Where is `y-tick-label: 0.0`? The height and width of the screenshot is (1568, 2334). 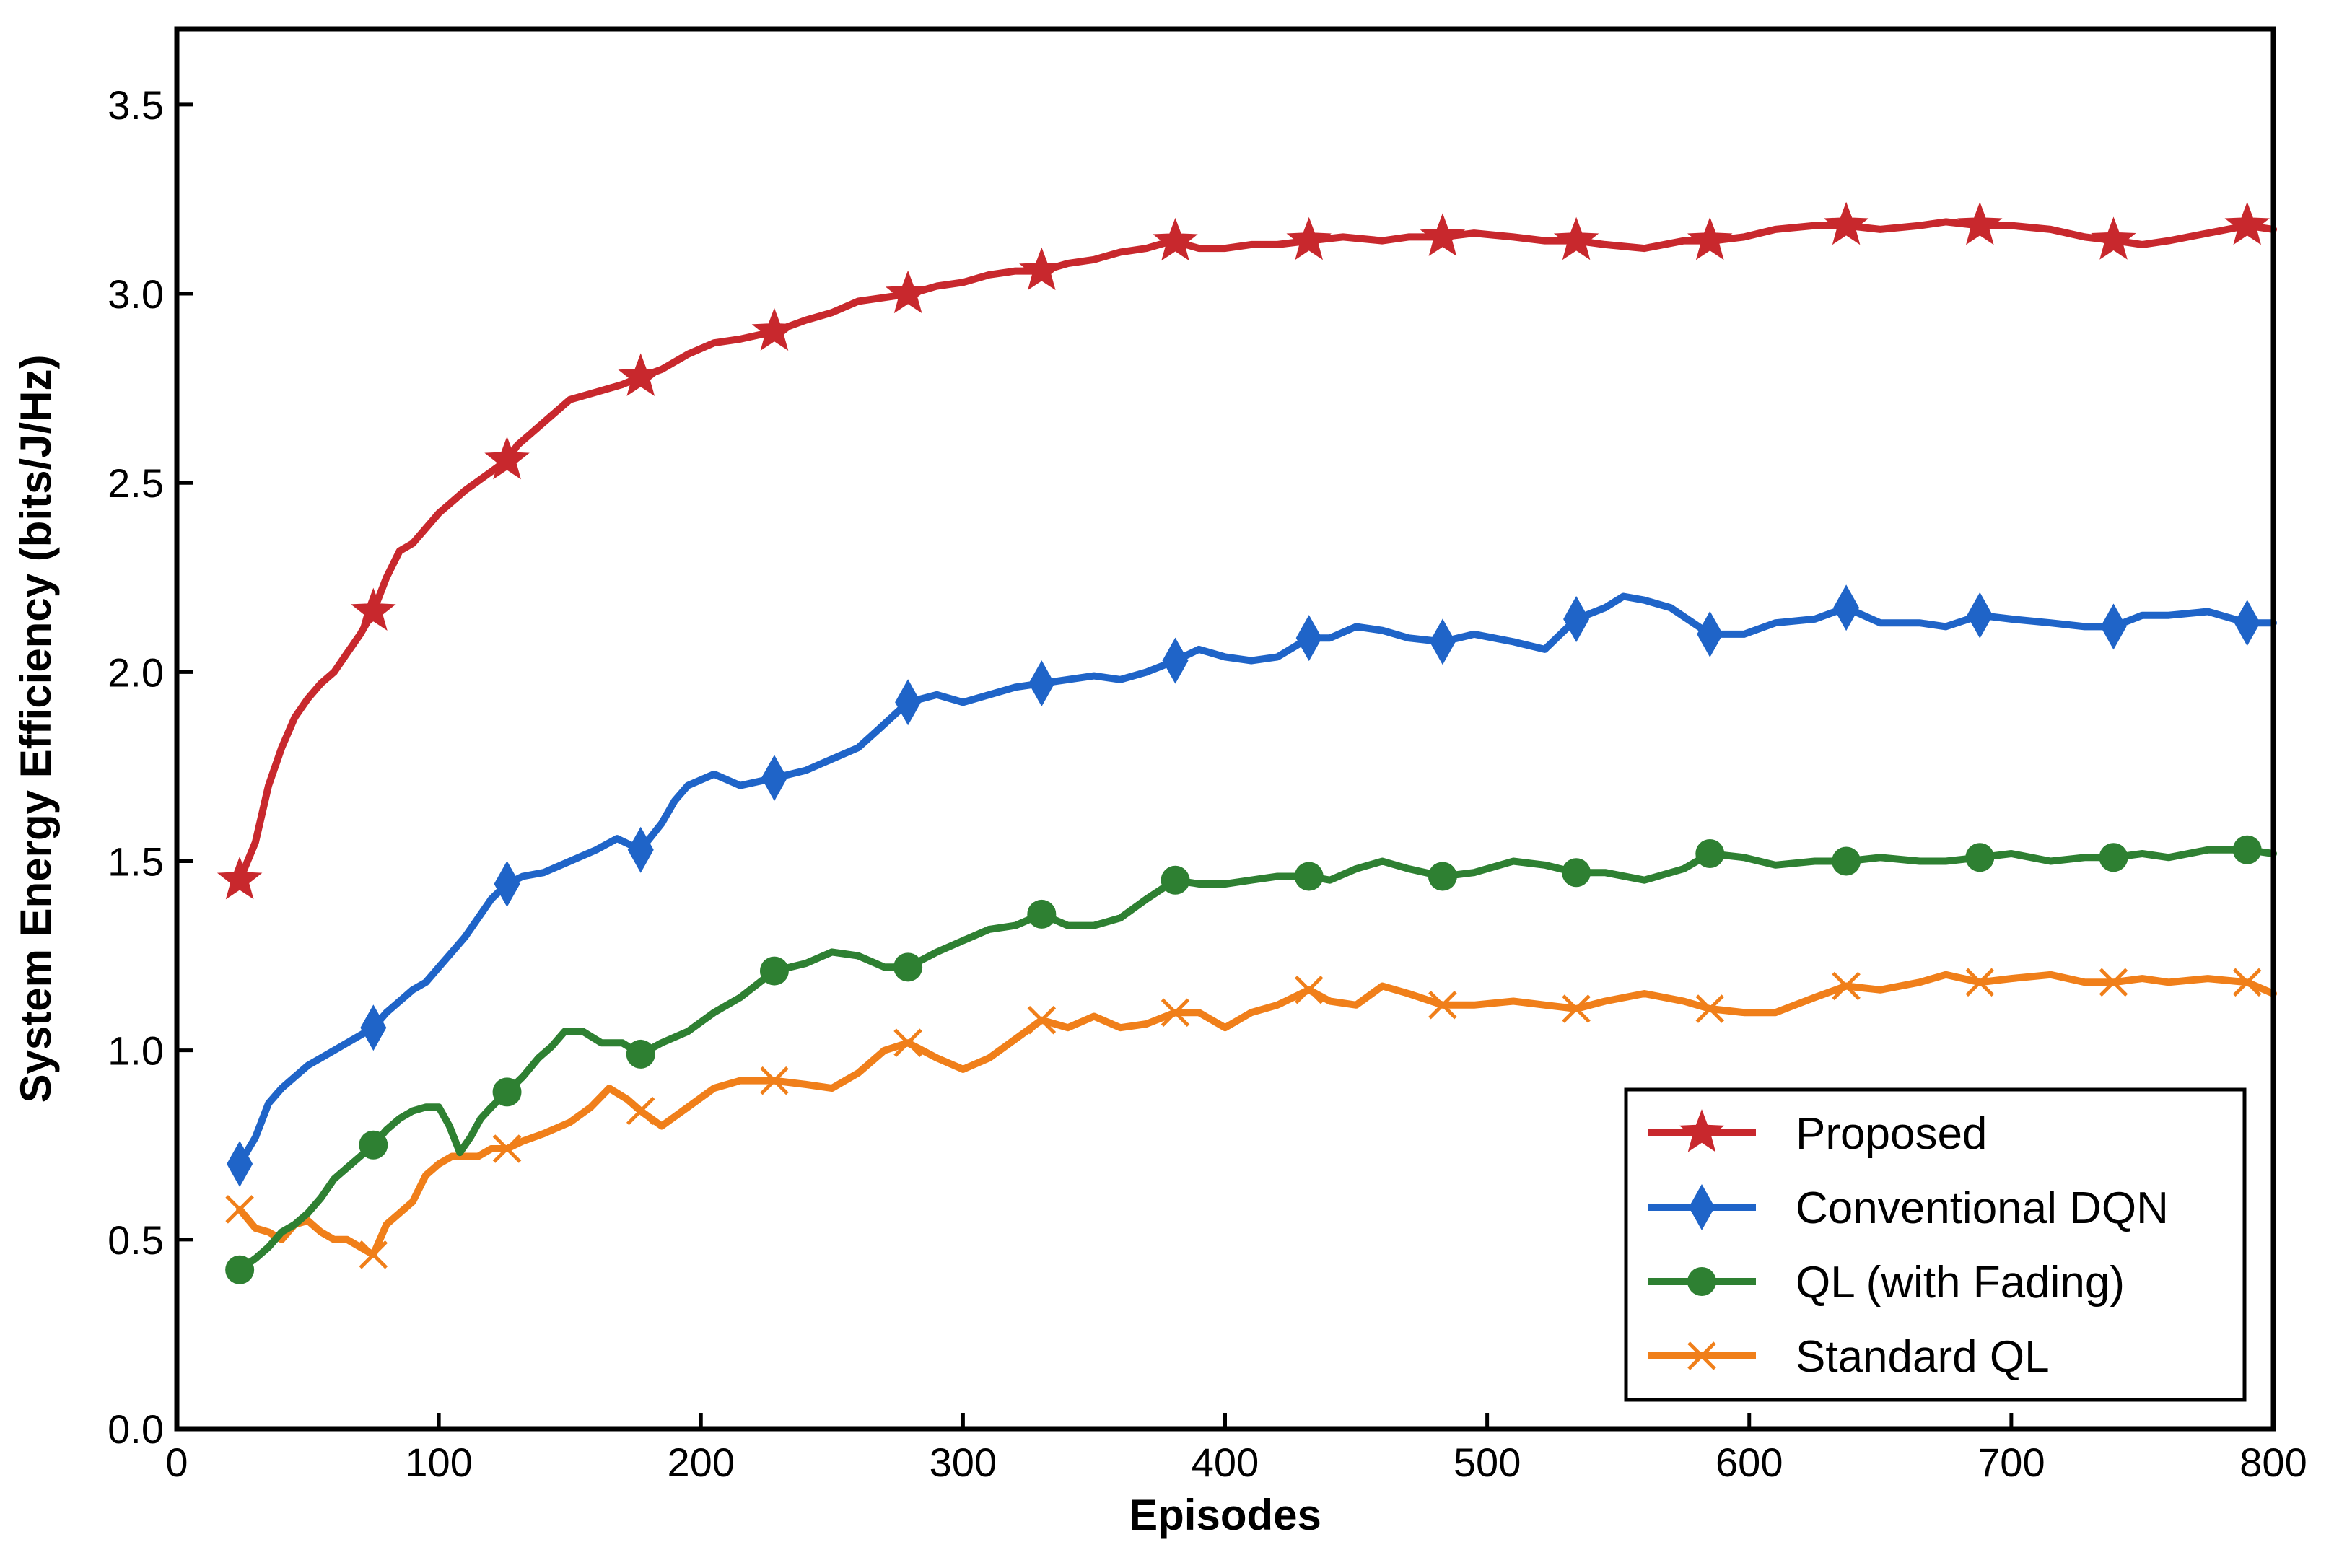 y-tick-label: 0.0 is located at coordinates (136, 1429).